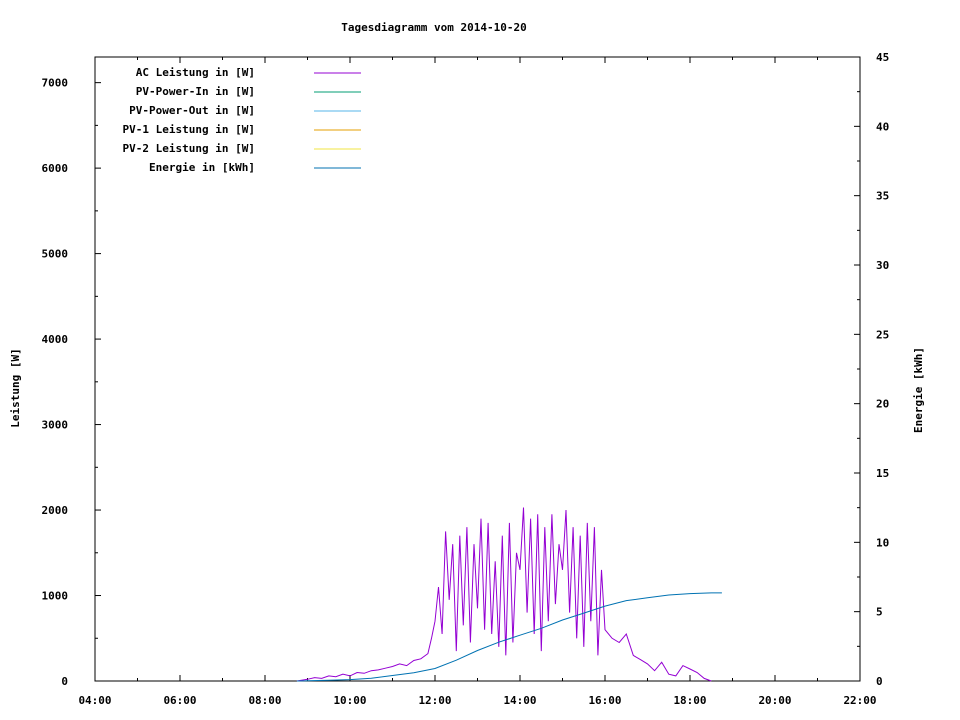 The width and height of the screenshot is (960, 720). I want to click on y2-tick-label: 5, so click(879, 612).